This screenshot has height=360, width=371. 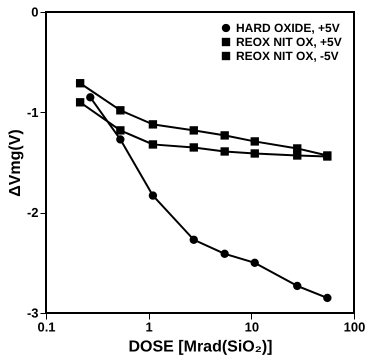 I want to click on x-tick-label: 0.1, so click(x=46, y=327).